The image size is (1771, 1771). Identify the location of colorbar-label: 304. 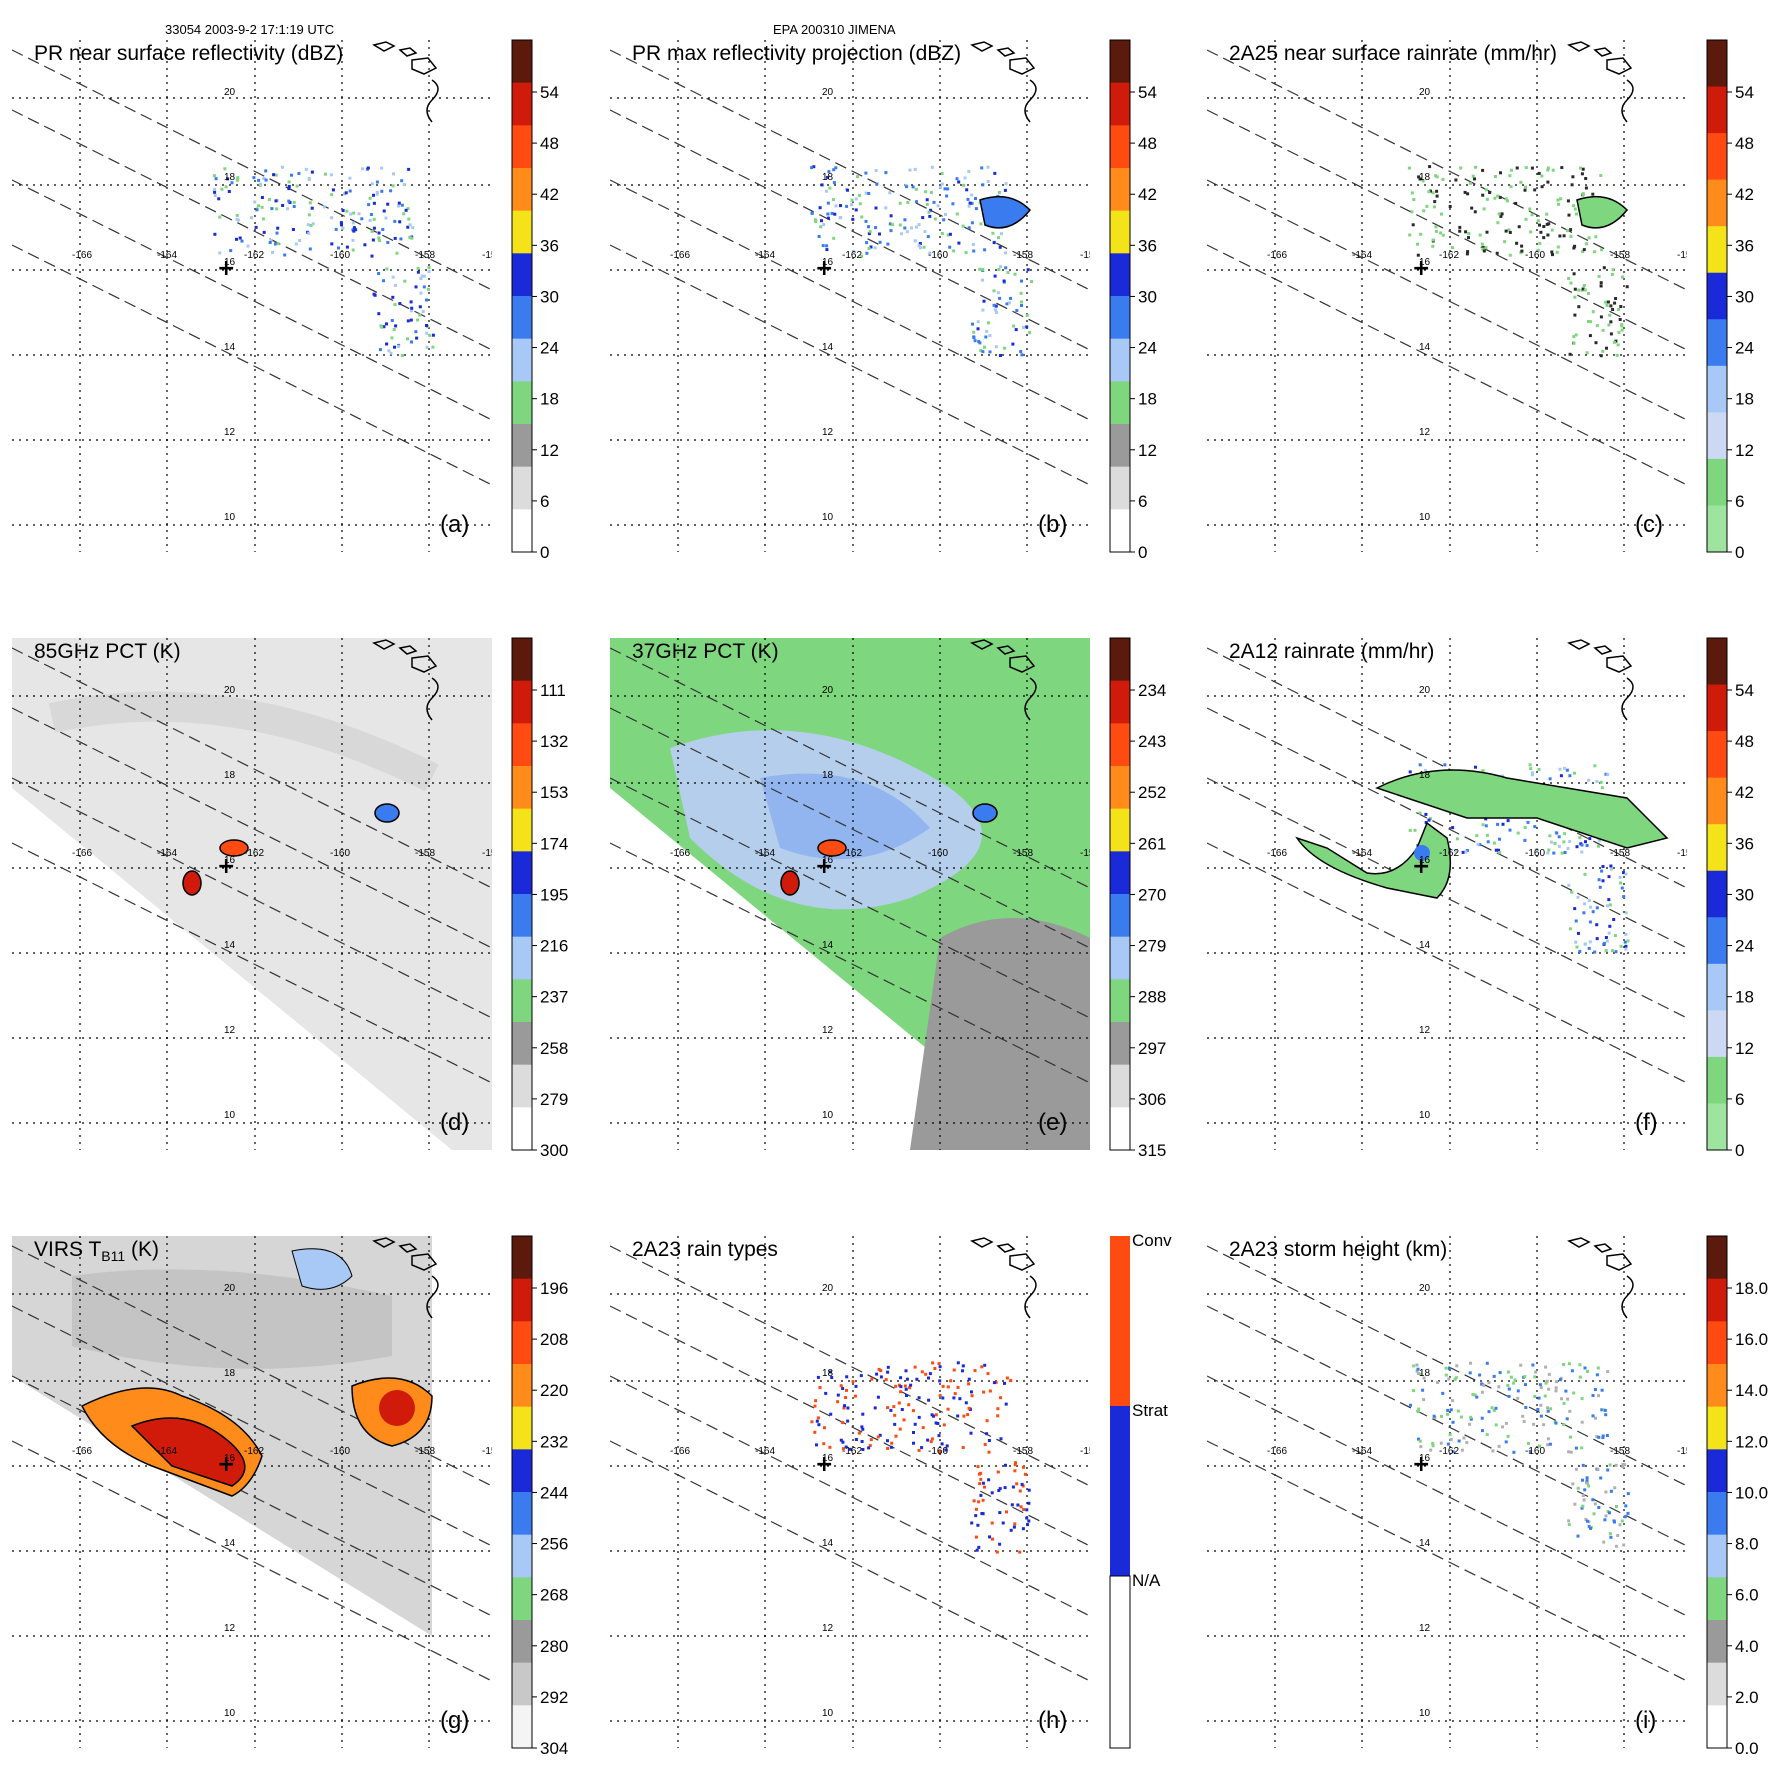
(554, 1748).